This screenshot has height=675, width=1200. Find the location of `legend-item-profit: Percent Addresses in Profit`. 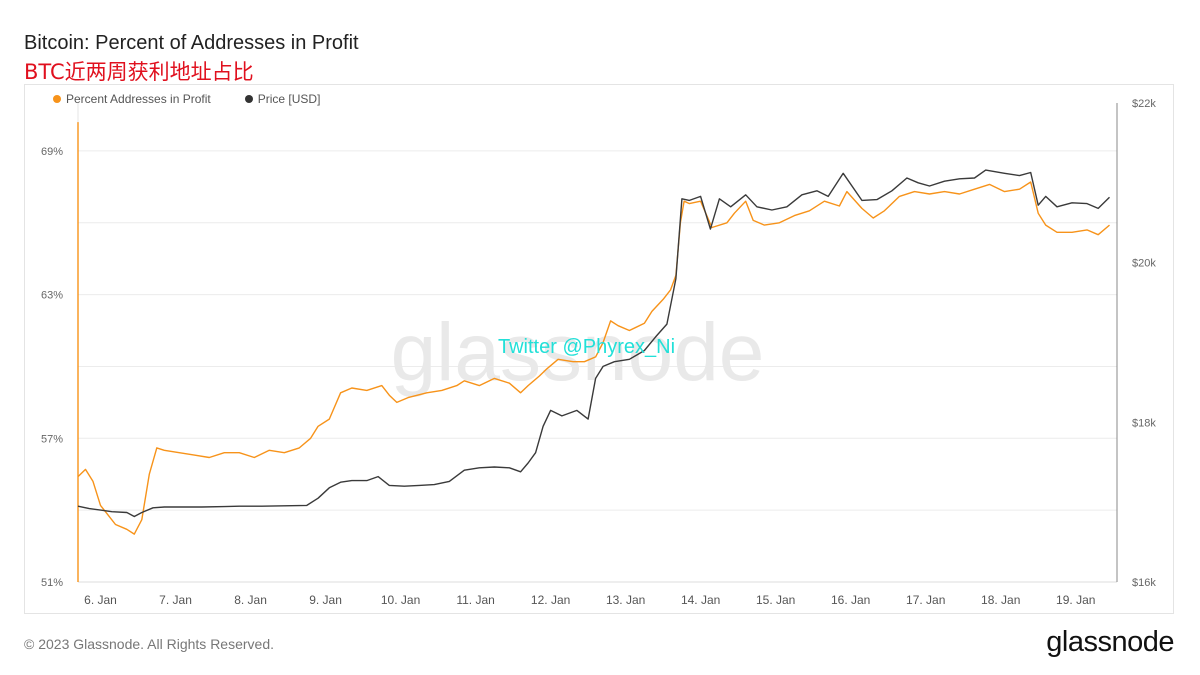

legend-item-profit: Percent Addresses in Profit is located at coordinates (132, 99).